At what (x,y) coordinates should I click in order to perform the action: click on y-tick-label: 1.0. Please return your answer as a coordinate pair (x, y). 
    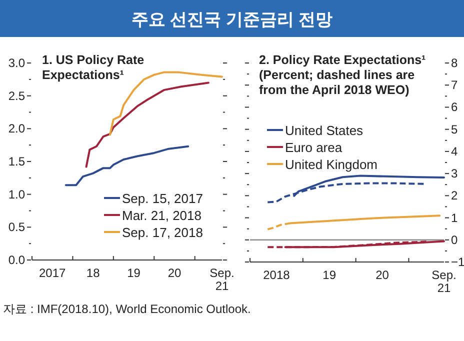
    Looking at the image, I should click on (17, 194).